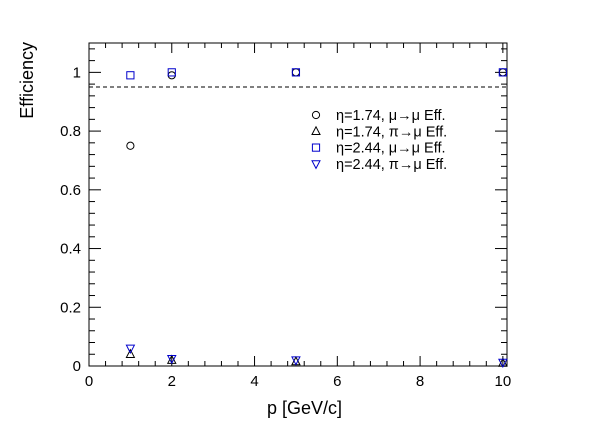 The height and width of the screenshot is (431, 598). I want to click on x-tick-label: 2, so click(172, 381).